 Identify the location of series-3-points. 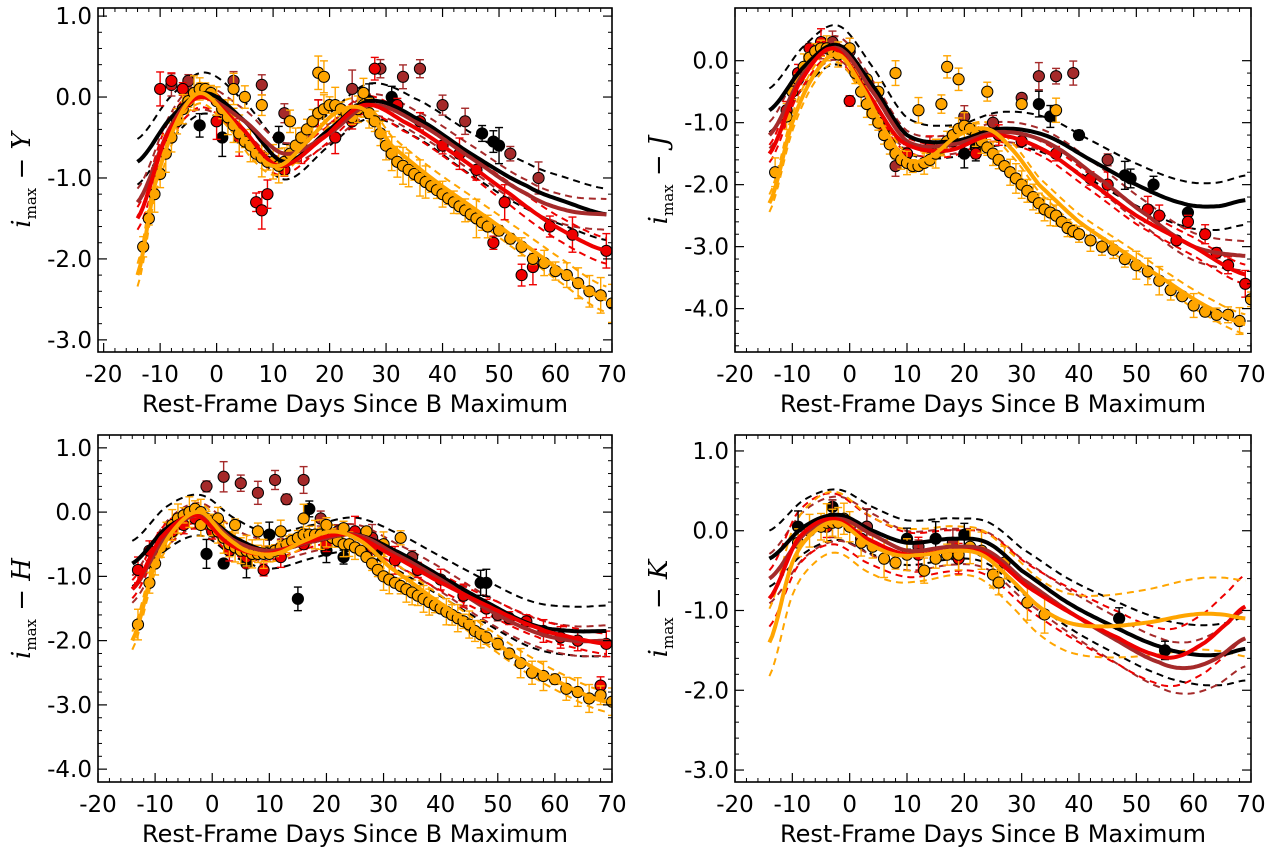
(383, 171).